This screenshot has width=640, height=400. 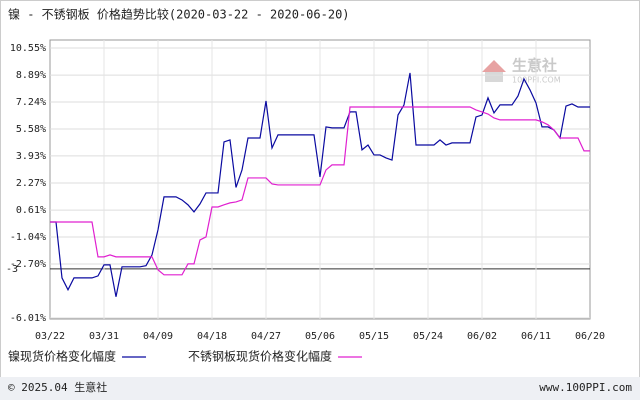 I want to click on x-tick-label: 04/18, so click(x=212, y=336).